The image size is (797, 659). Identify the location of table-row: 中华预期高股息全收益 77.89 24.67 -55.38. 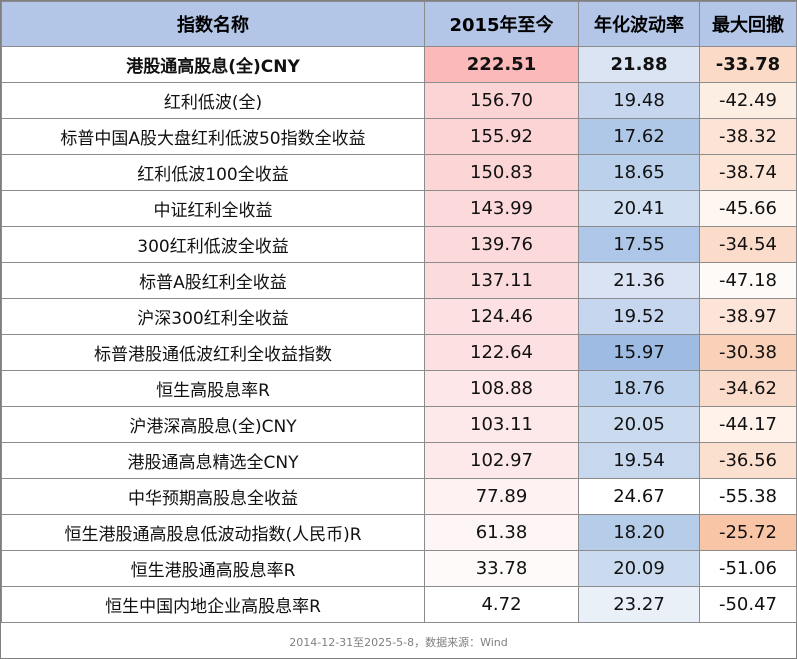
(399, 496).